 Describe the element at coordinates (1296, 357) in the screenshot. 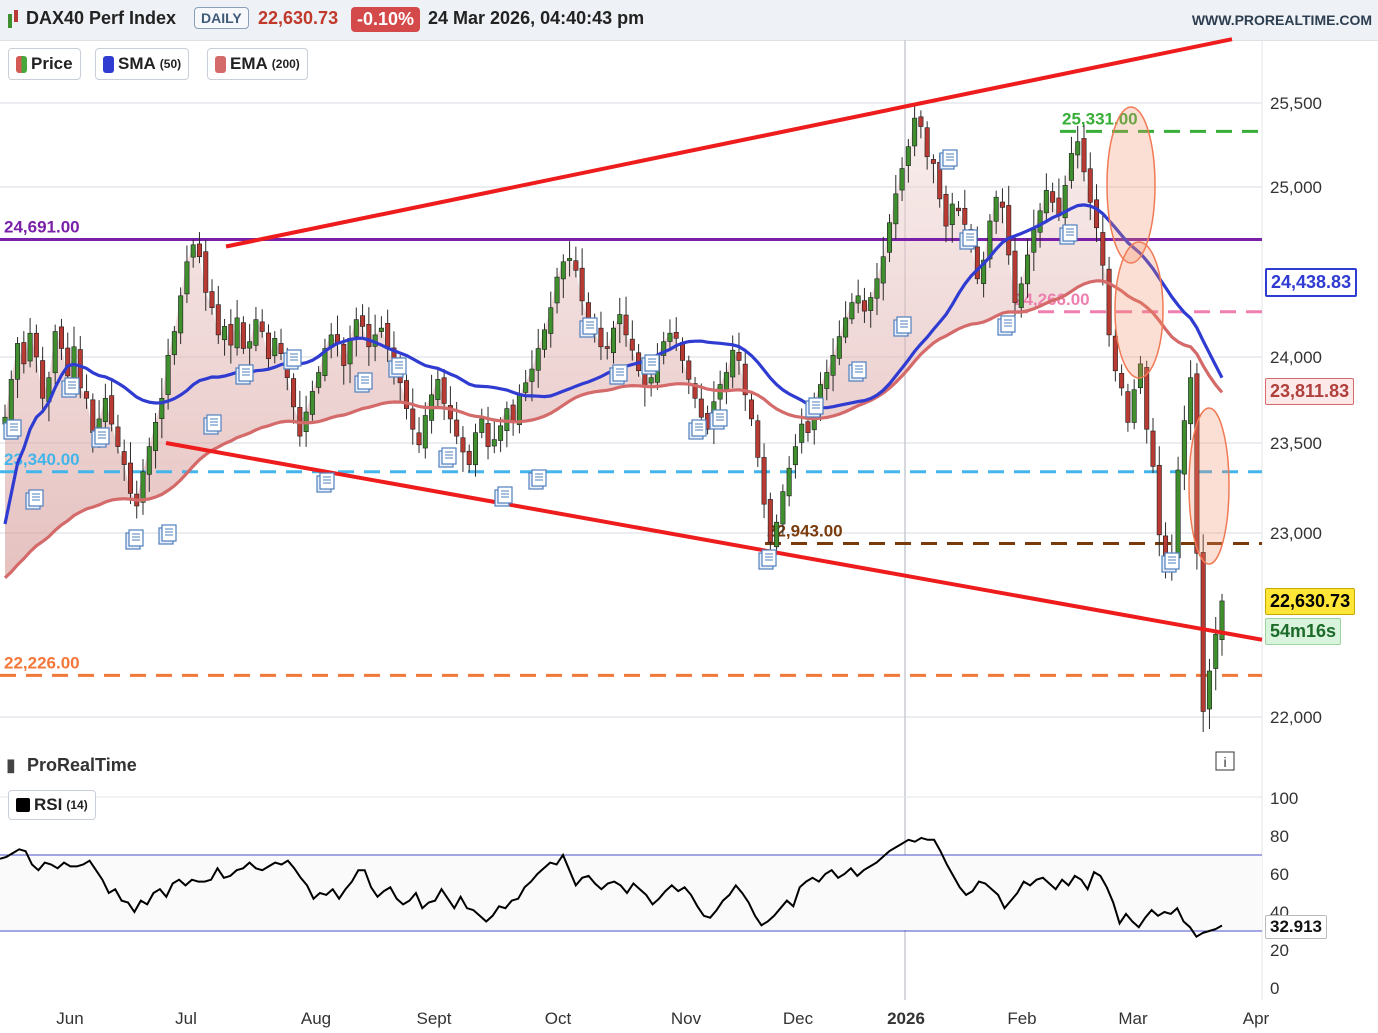

I see `y-tick-label: 24,000` at that location.